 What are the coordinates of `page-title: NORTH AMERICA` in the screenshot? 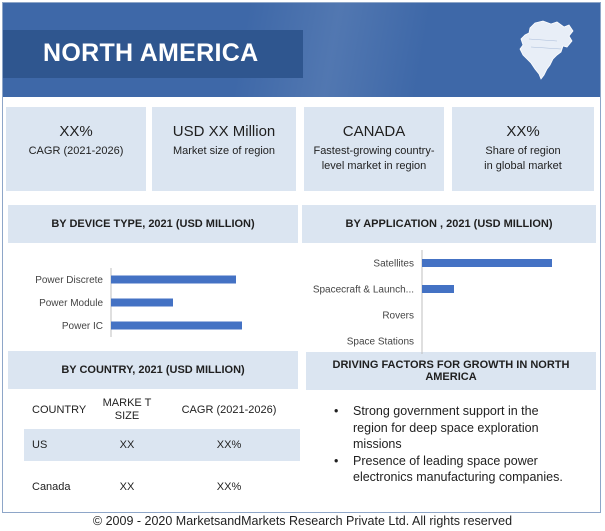 It's located at (151, 53).